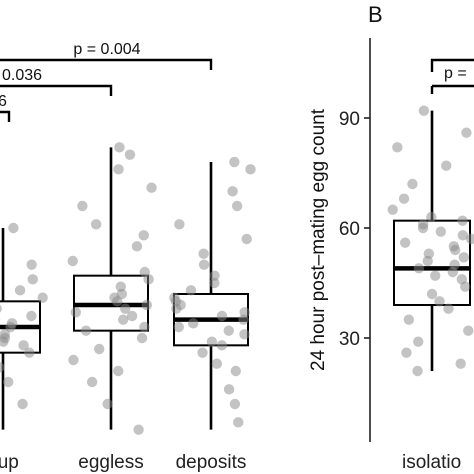  I want to click on b-y-tick-label: 30, so click(349, 339).